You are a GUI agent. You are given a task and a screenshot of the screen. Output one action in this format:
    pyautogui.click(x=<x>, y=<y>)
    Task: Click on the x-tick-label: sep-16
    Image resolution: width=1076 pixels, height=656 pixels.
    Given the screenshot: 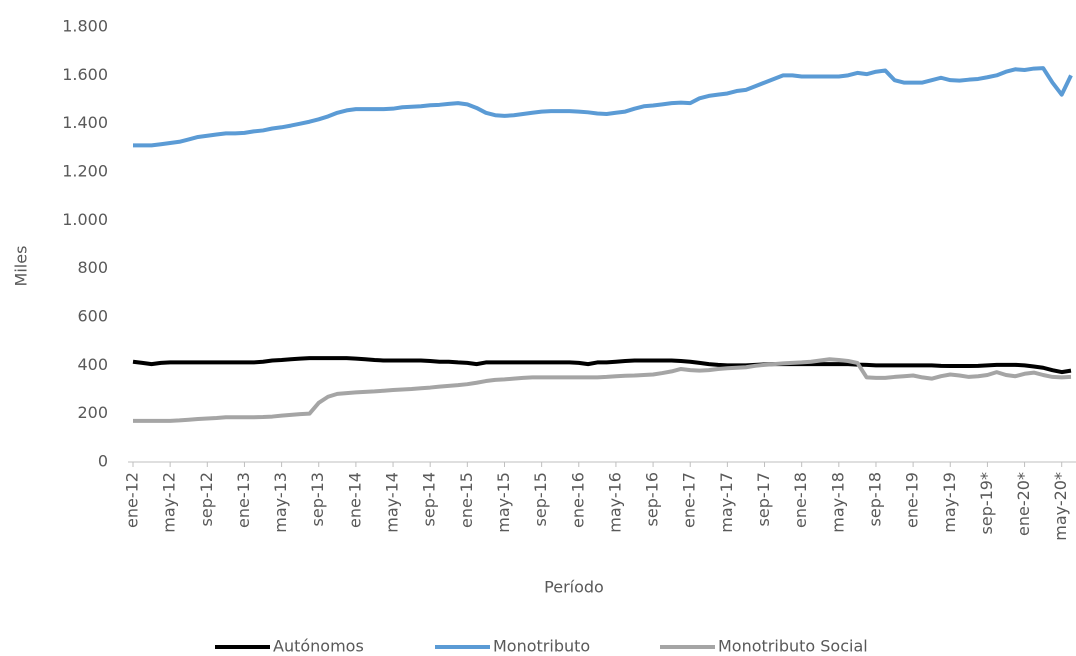 What is the action you would take?
    pyautogui.click(x=652, y=499)
    